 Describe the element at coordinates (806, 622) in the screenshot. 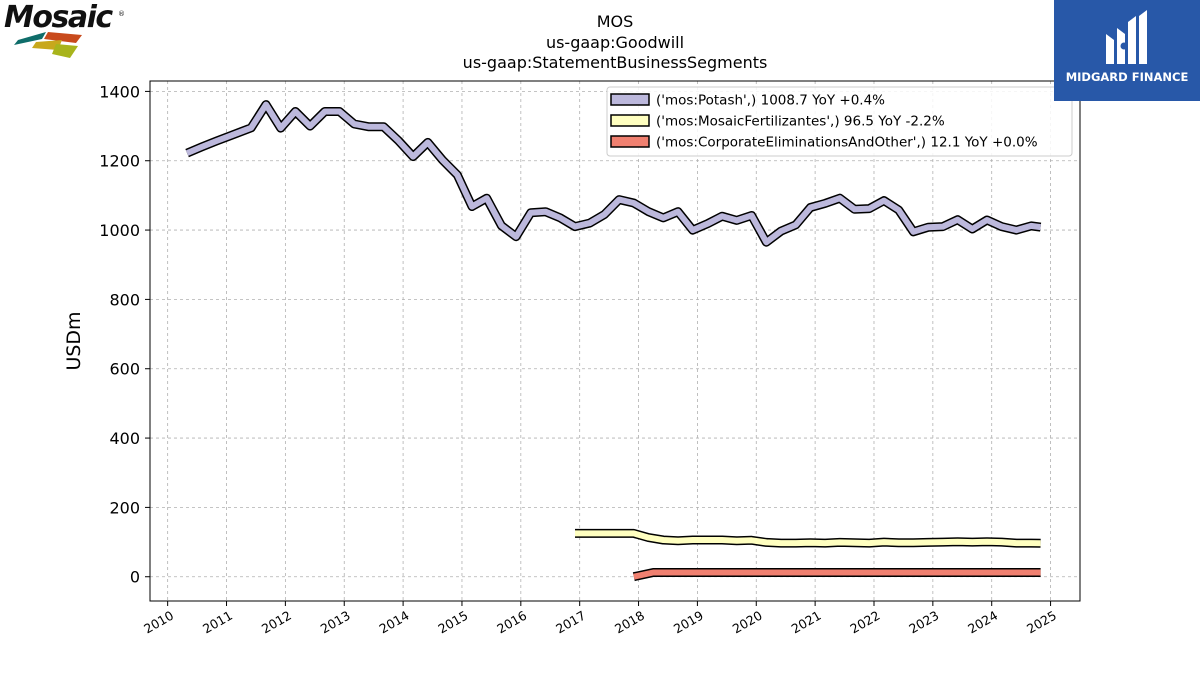

I see `x-tick-label: 2021` at that location.